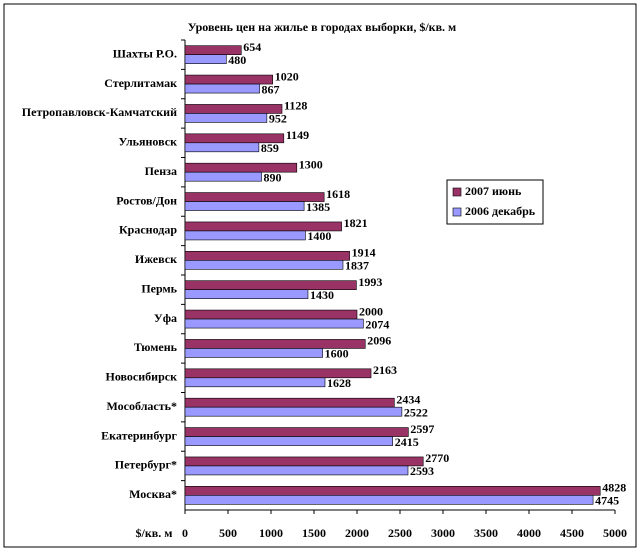 The width and height of the screenshot is (641, 557). What do you see at coordinates (356, 223) in the screenshot?
I see `value-label: 1821` at bounding box center [356, 223].